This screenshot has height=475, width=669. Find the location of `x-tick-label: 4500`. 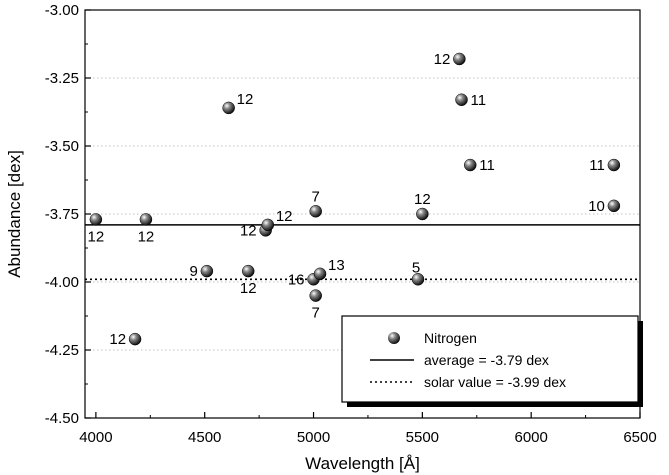

x-tick-label: 4500 is located at coordinates (204, 437).